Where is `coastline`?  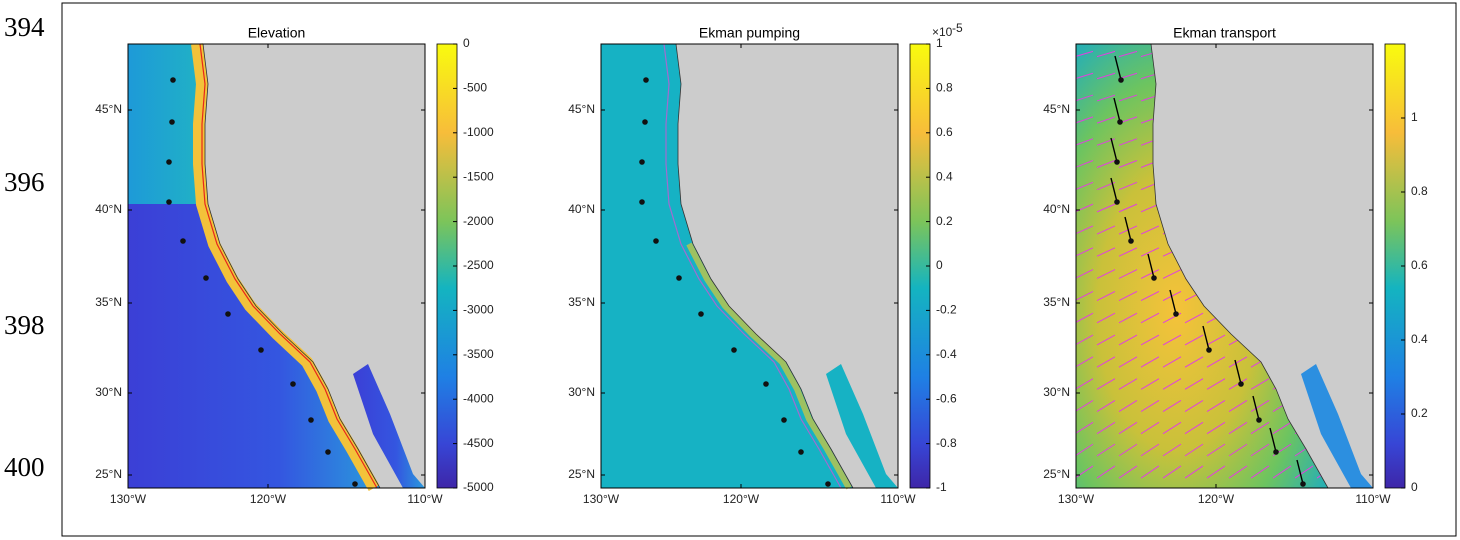
coastline is located at coordinates (764, 266).